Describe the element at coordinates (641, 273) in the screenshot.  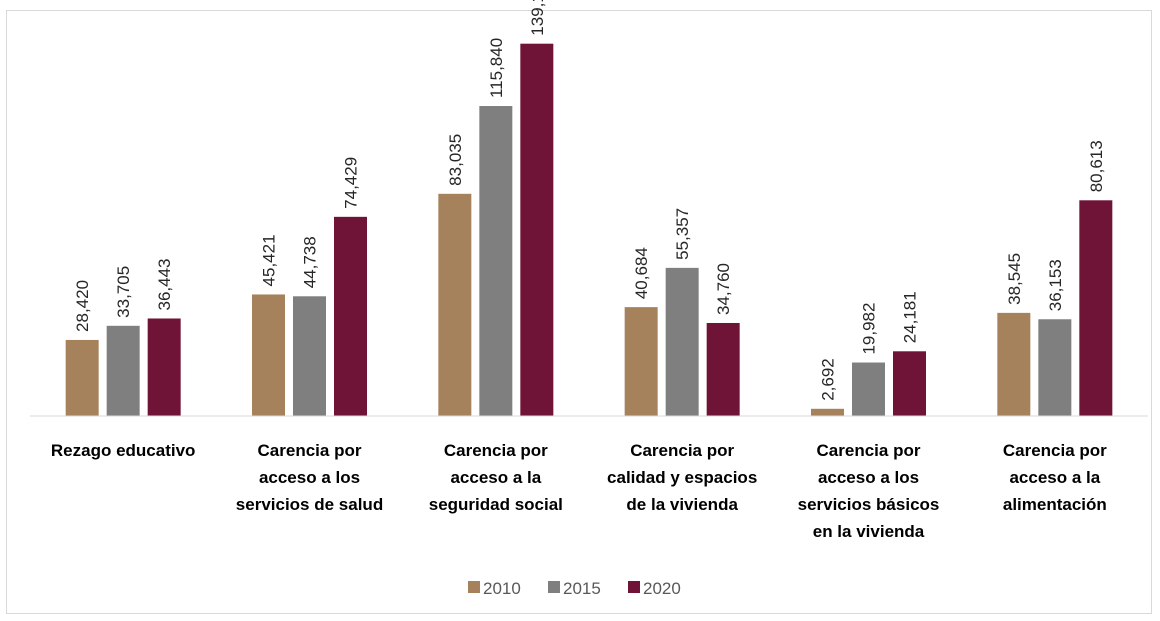
I see `value-label-2010-cat-4: 40,684` at that location.